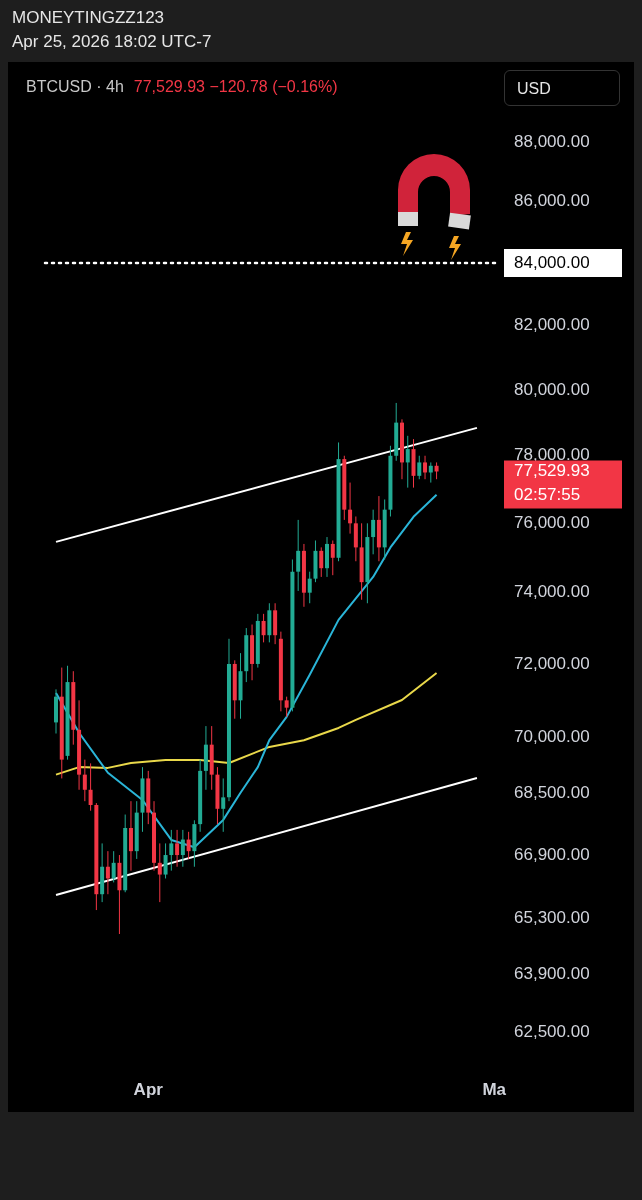 The height and width of the screenshot is (1200, 642). What do you see at coordinates (552, 663) in the screenshot?
I see `y-tick-label: 72,000.00` at bounding box center [552, 663].